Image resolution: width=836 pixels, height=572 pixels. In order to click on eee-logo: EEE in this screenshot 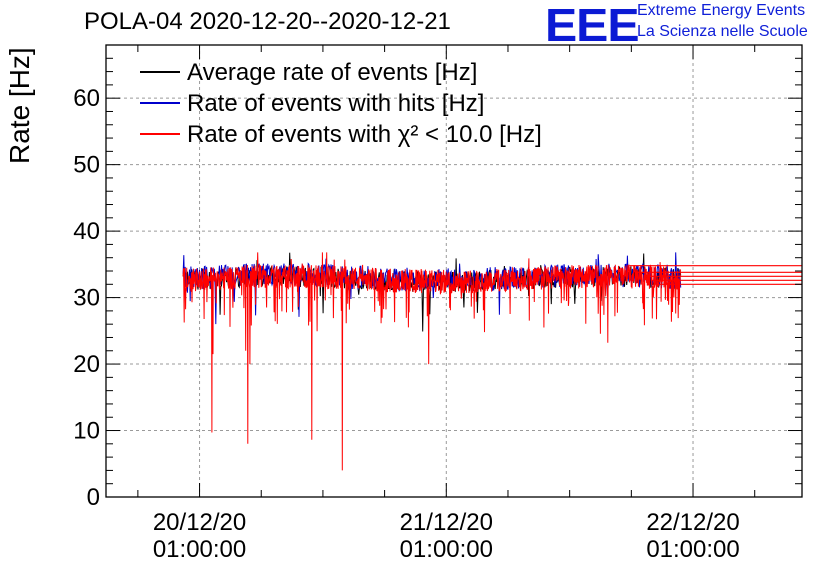, I will do `click(592, 25)`.